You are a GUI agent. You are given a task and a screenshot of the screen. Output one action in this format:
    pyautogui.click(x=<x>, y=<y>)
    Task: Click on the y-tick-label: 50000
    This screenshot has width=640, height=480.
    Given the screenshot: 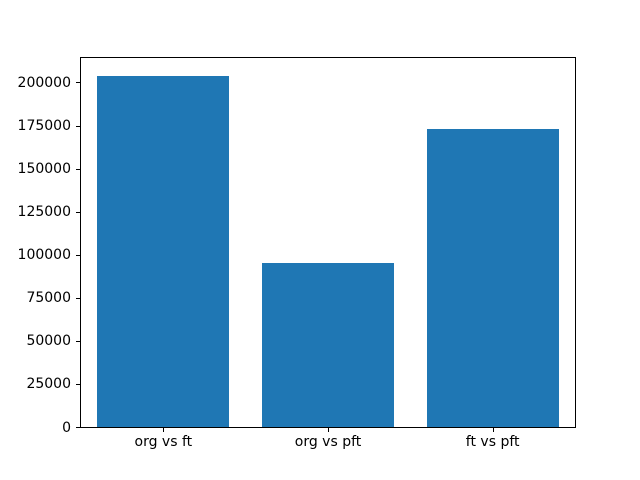 What is the action you would take?
    pyautogui.click(x=48, y=341)
    